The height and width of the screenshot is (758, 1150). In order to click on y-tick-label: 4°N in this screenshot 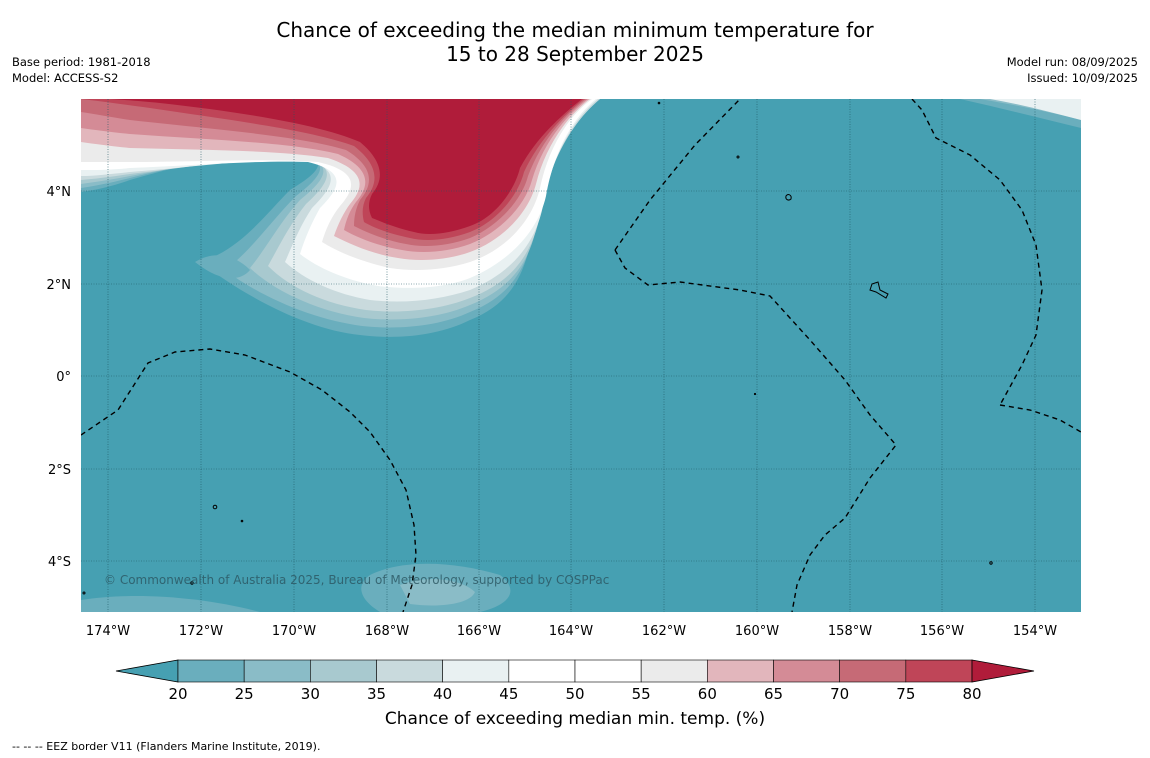, I will do `click(59, 192)`.